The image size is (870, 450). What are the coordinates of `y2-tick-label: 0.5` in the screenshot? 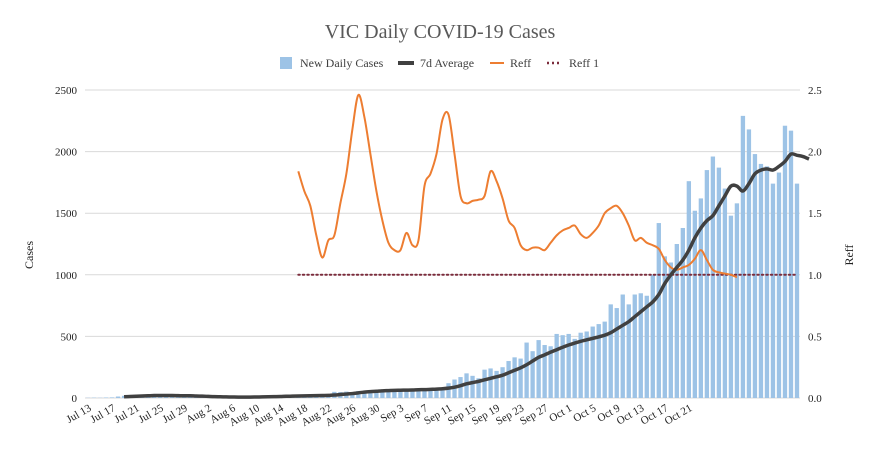 It's located at (815, 337).